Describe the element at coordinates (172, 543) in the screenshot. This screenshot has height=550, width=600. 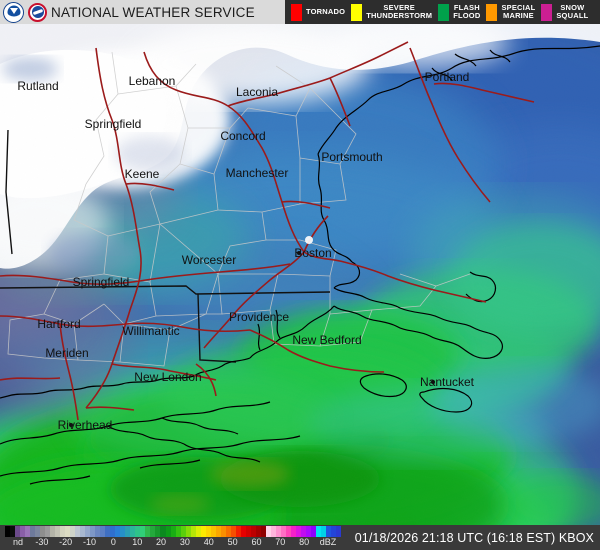
I see `dbz-tick-labels: nd -30 -20 -10 0 10 20 30 40 50 60 70 80 dBZ` at that location.